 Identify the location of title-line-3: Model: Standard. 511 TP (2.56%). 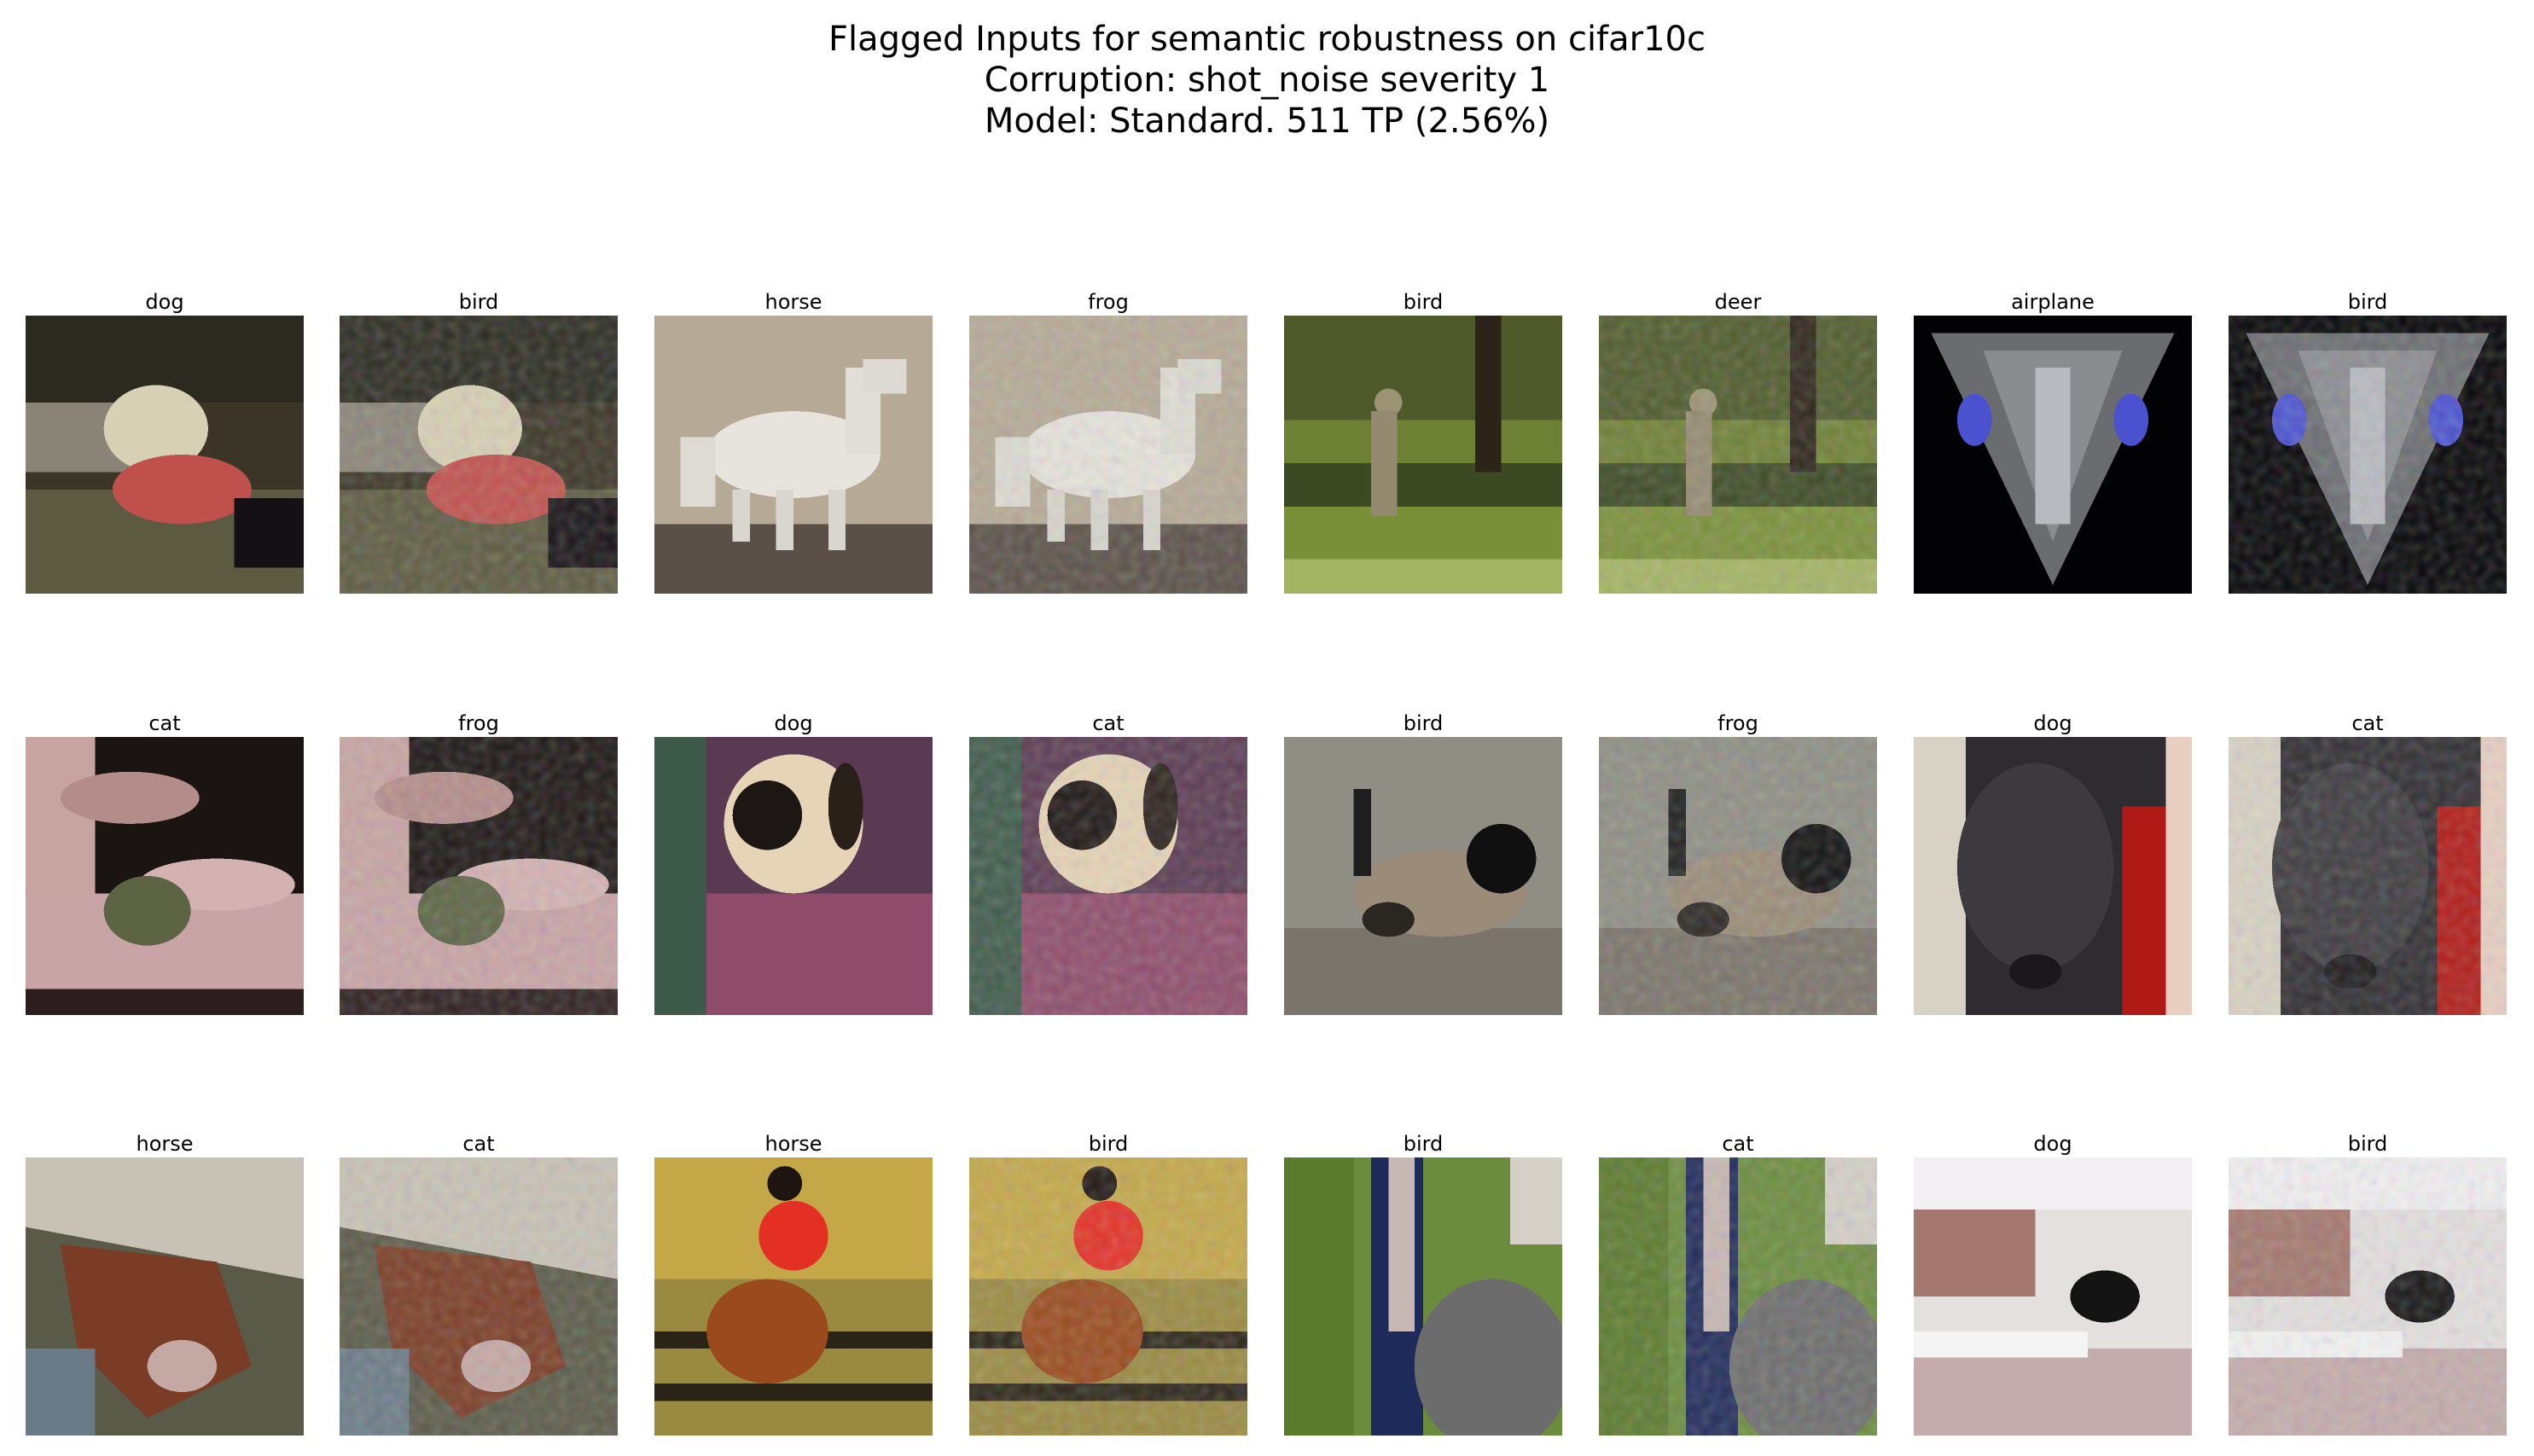
(1267, 121).